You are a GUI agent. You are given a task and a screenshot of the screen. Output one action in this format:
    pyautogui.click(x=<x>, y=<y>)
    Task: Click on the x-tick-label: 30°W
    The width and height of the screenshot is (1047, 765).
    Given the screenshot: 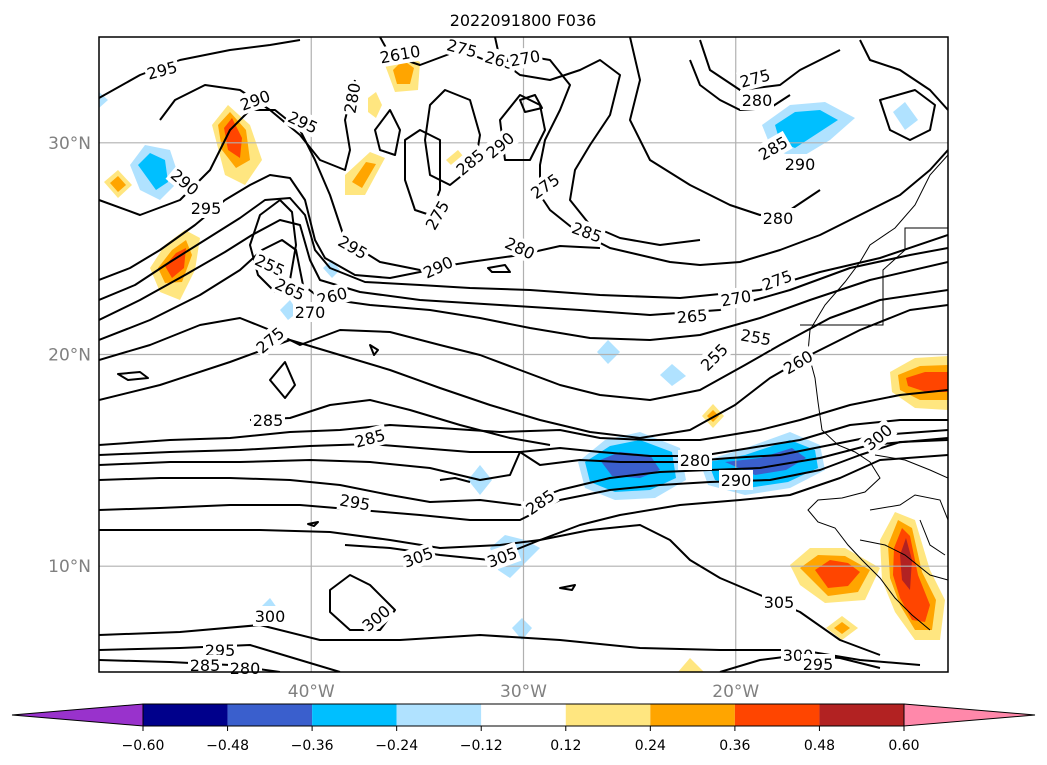 What is the action you would take?
    pyautogui.click(x=523, y=692)
    